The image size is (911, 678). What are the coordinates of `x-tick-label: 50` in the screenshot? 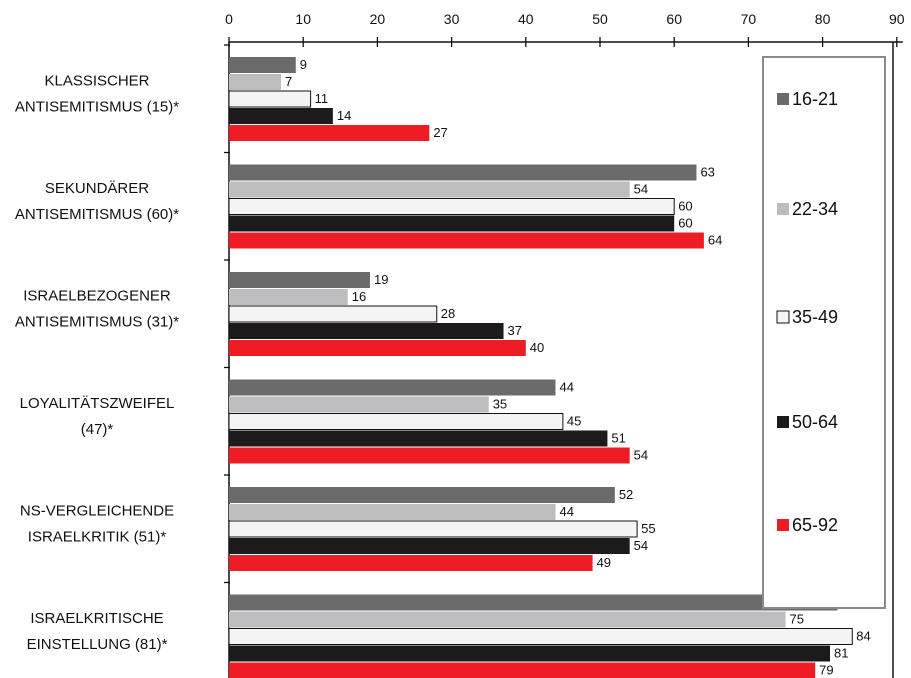 It's located at (600, 19).